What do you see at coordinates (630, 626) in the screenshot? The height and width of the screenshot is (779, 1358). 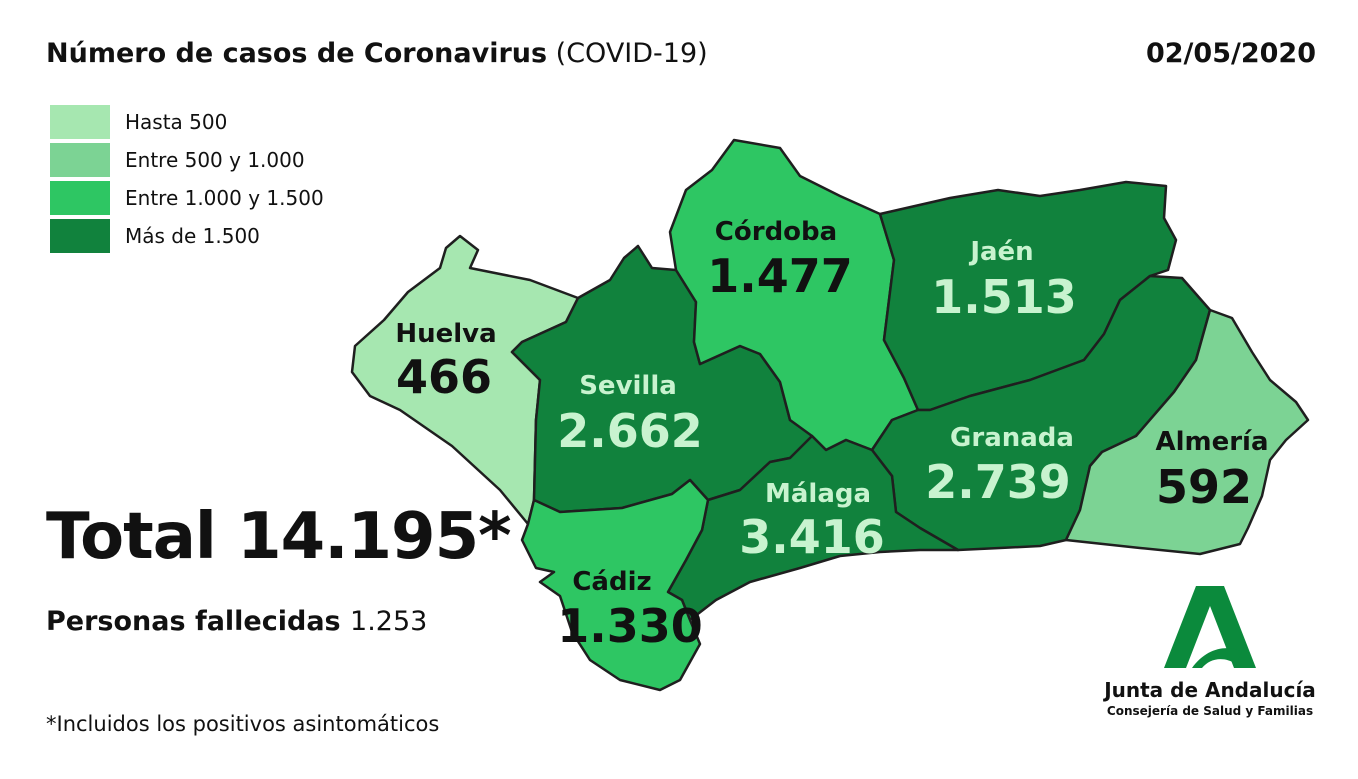 I see `label-cadiz-cases: 1.330` at bounding box center [630, 626].